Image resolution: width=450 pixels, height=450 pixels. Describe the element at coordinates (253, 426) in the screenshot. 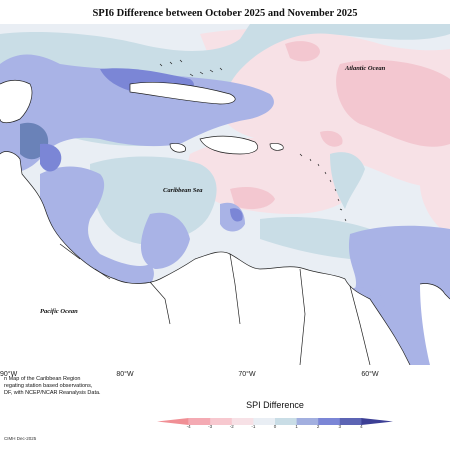

I see `legend-tick-label: -1` at that location.